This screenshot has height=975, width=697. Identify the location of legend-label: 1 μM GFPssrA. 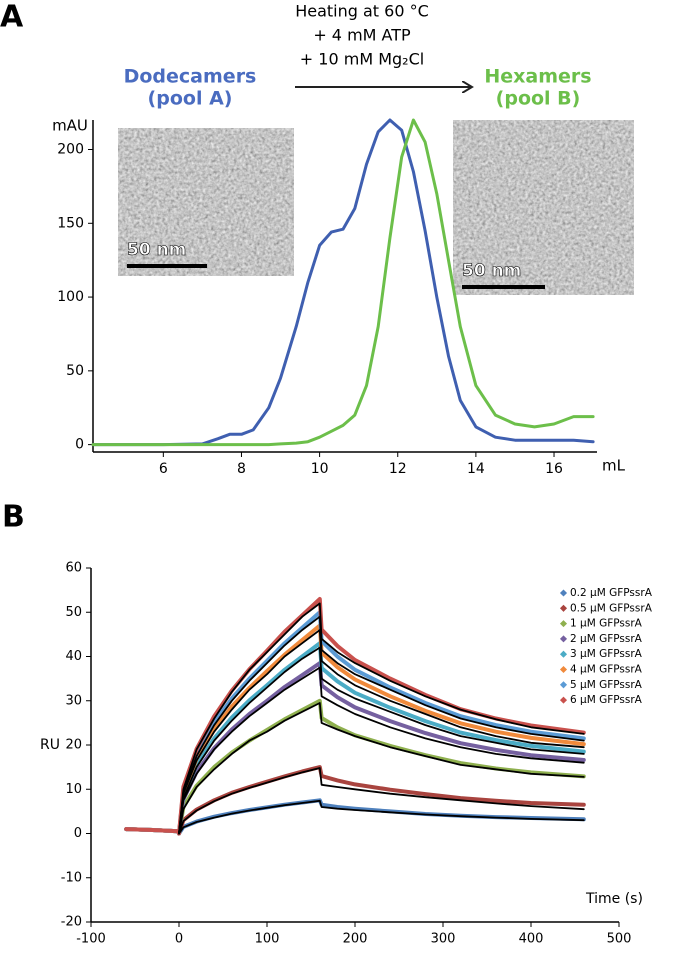
(606, 624).